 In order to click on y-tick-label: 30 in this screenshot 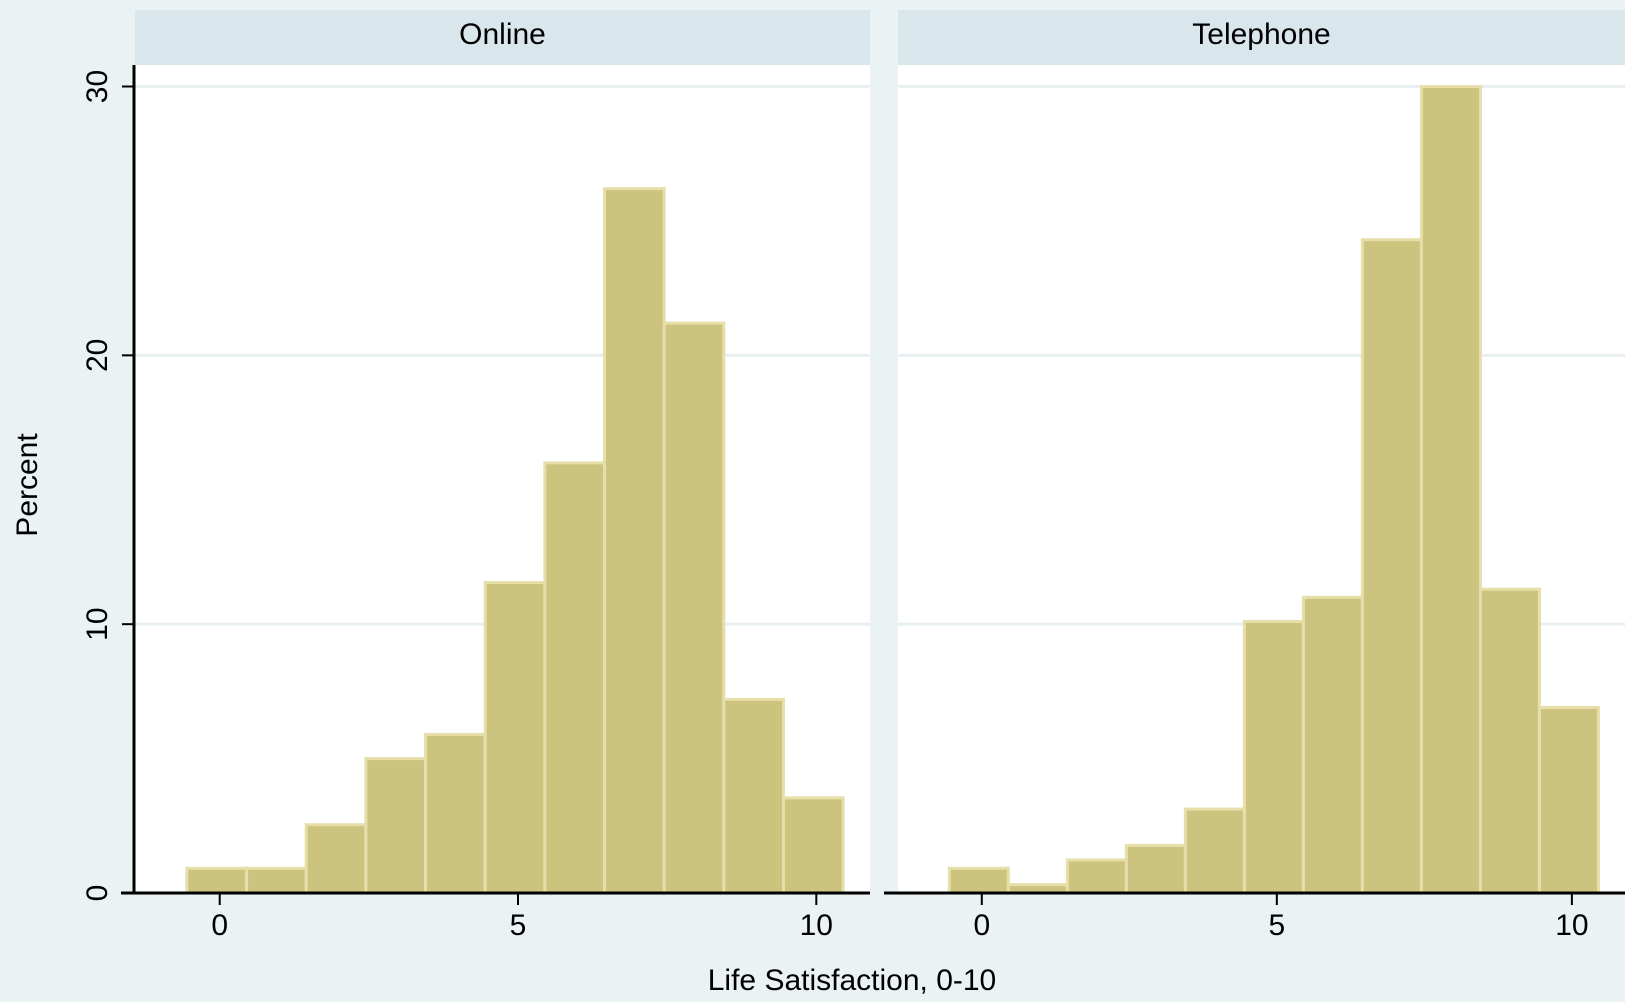, I will do `click(97, 86)`.